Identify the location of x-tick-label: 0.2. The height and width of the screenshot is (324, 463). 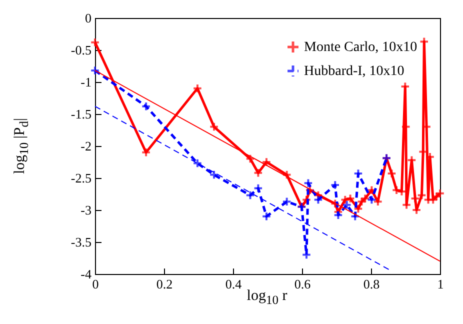
(164, 284).